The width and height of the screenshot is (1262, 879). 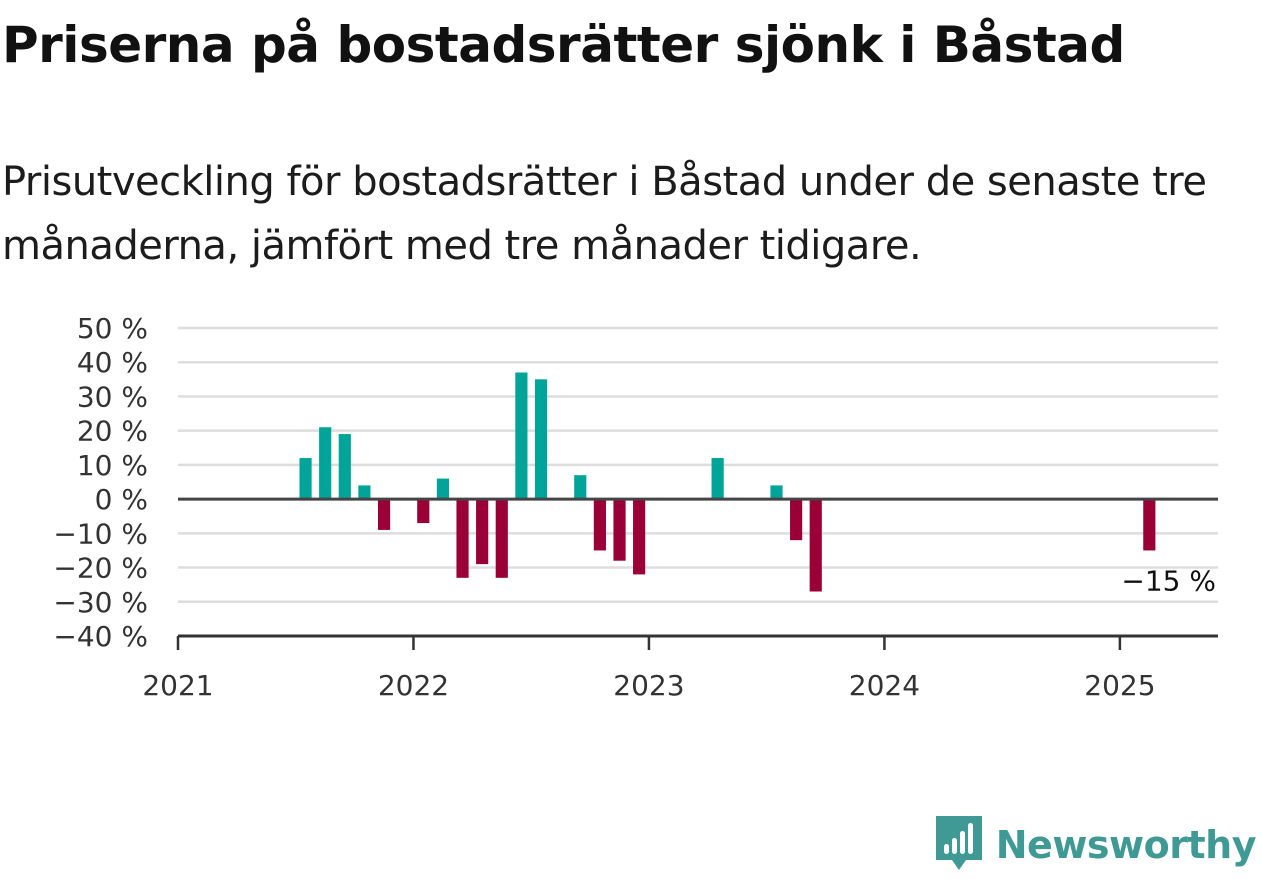 What do you see at coordinates (563, 45) in the screenshot?
I see `chart-title: Priserna på bostadsrätter sjönk i Båstad` at bounding box center [563, 45].